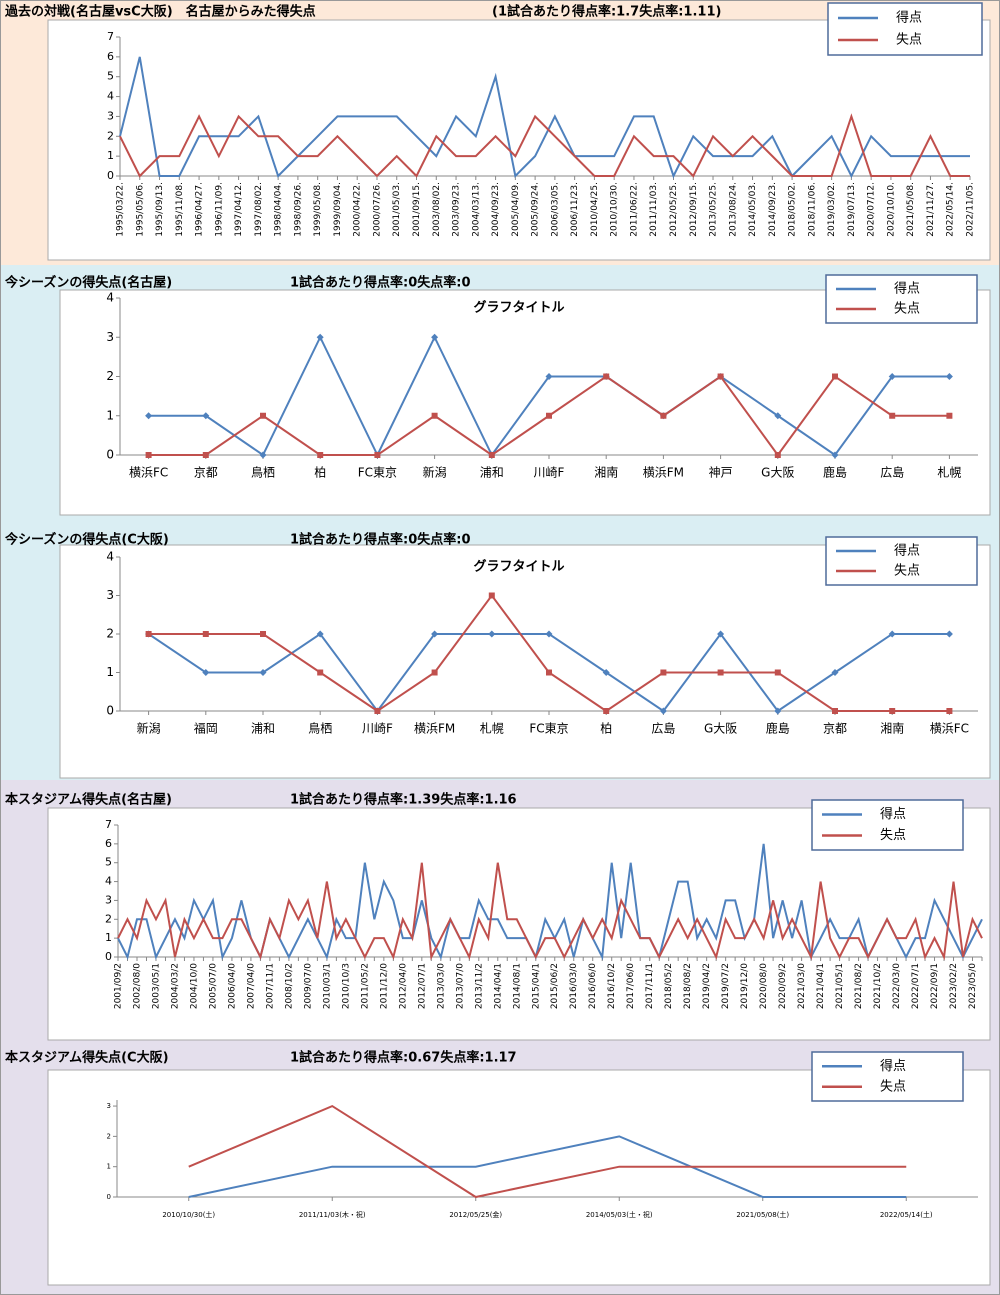  Describe the element at coordinates (935, 986) in the screenshot. I see `x-tick-label: 2022/09/1` at that location.